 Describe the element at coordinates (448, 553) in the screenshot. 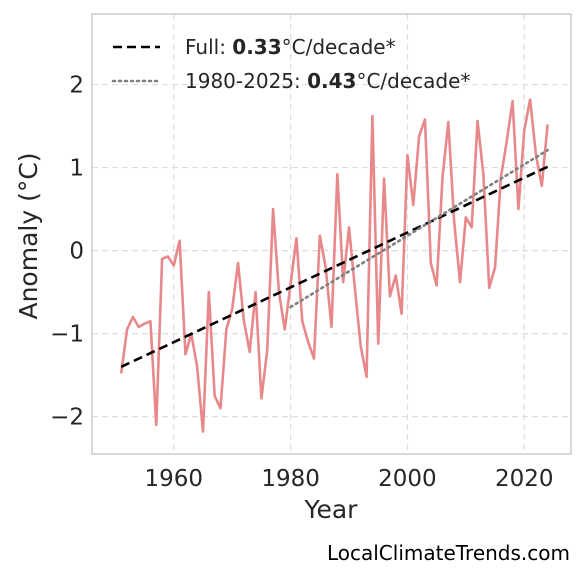

I see `site-credit: LocalClimateTrends.com` at that location.